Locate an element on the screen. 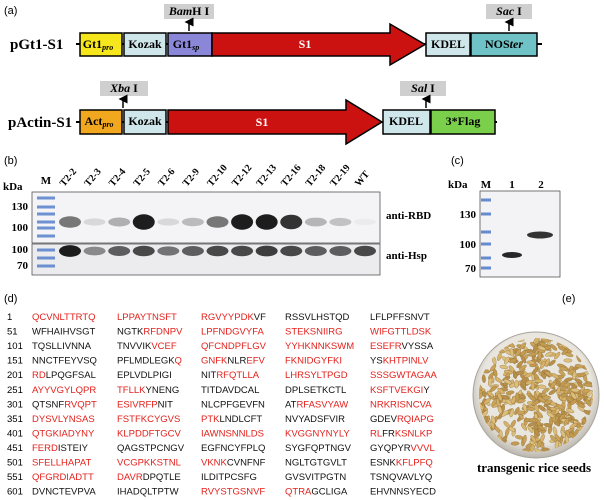 The image size is (604, 500). sequence-block: QTRAGCLIGA is located at coordinates (316, 492).